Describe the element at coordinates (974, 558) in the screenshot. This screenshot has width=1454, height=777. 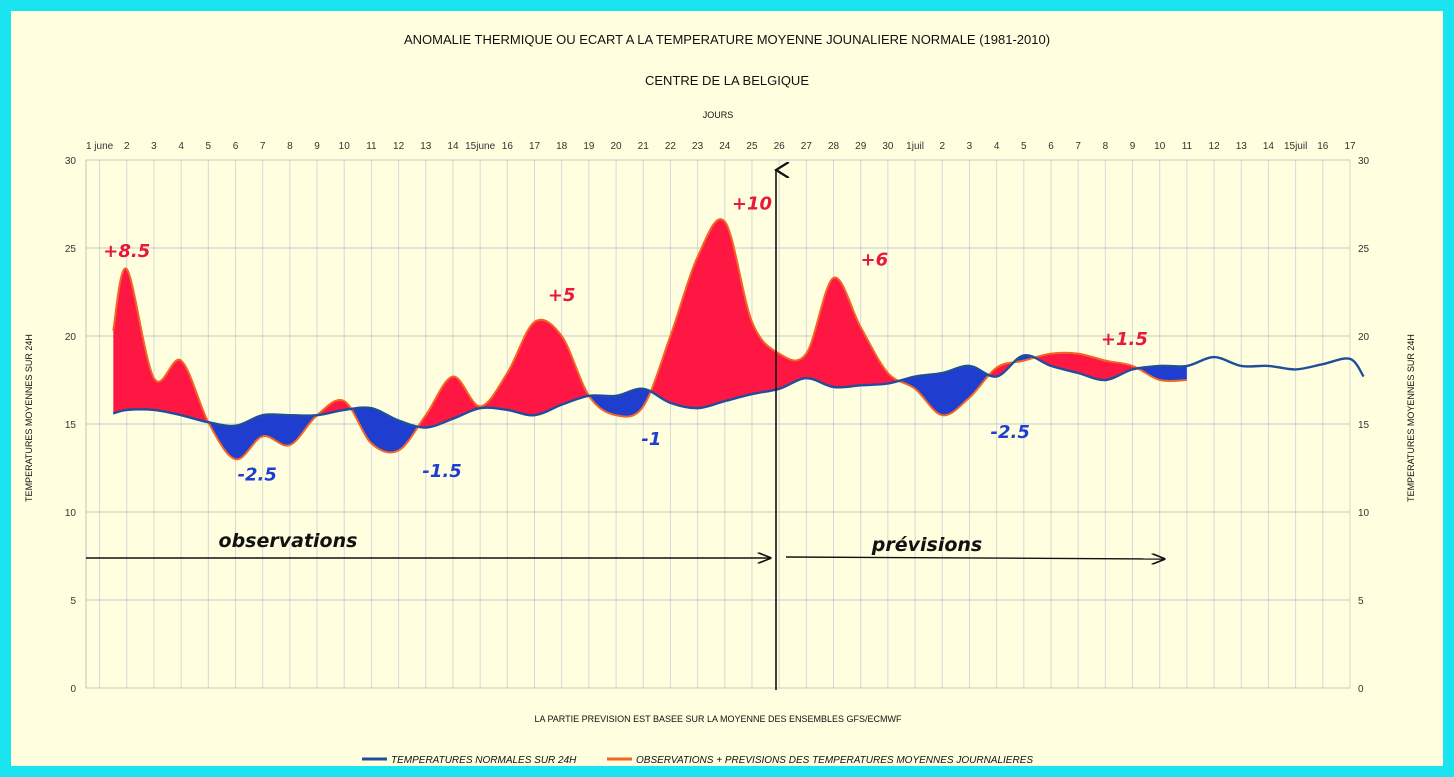
I see `previsions-arrow` at that location.